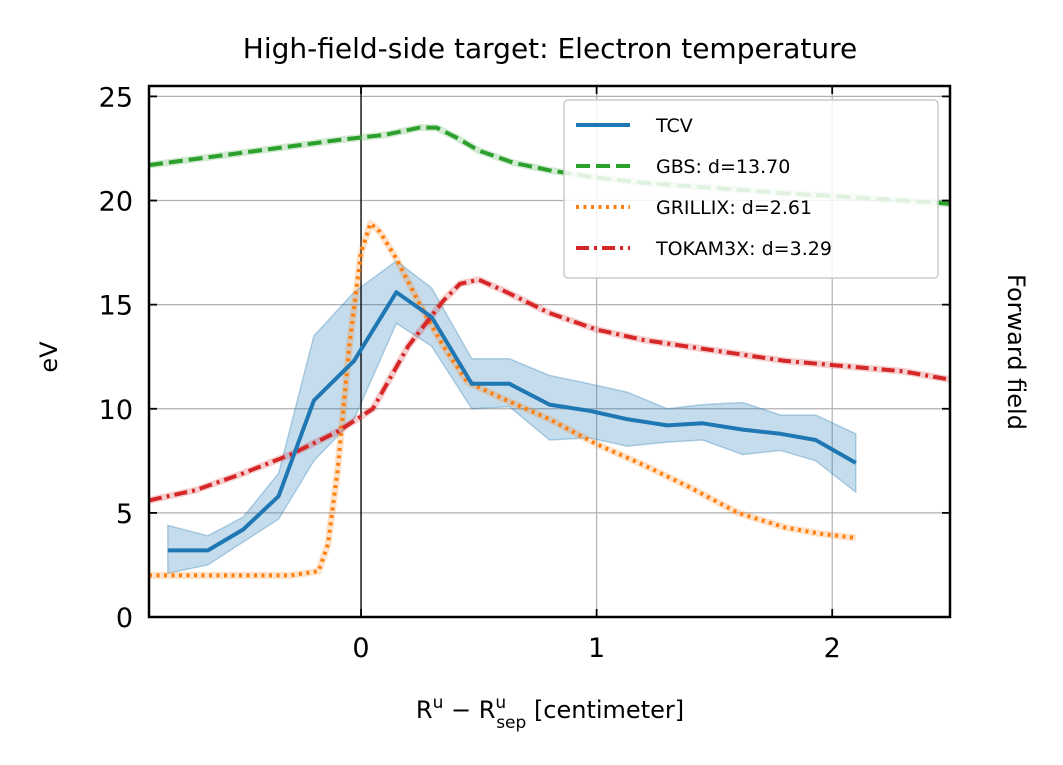  What do you see at coordinates (438, 703) in the screenshot?
I see `x-label-sup1: u` at bounding box center [438, 703].